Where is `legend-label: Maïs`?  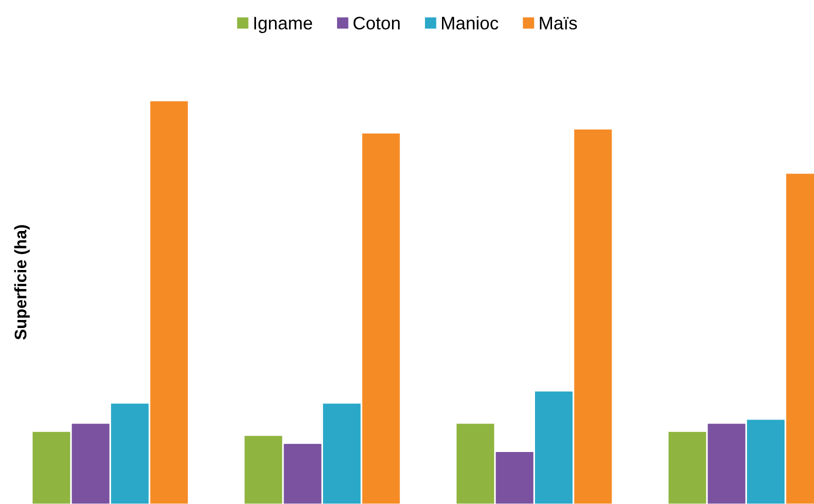
legend-label: Maïs is located at coordinates (558, 23).